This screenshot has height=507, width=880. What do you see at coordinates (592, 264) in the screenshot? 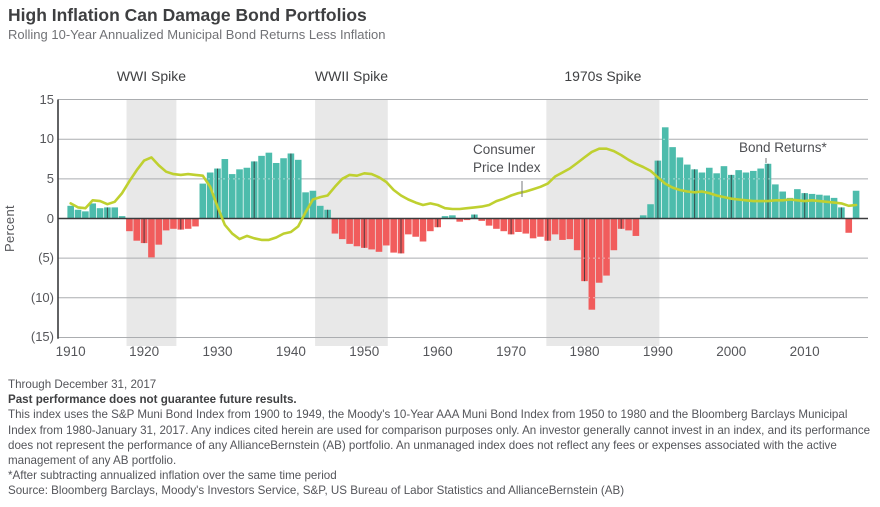
I see `bar-1981` at bounding box center [592, 264].